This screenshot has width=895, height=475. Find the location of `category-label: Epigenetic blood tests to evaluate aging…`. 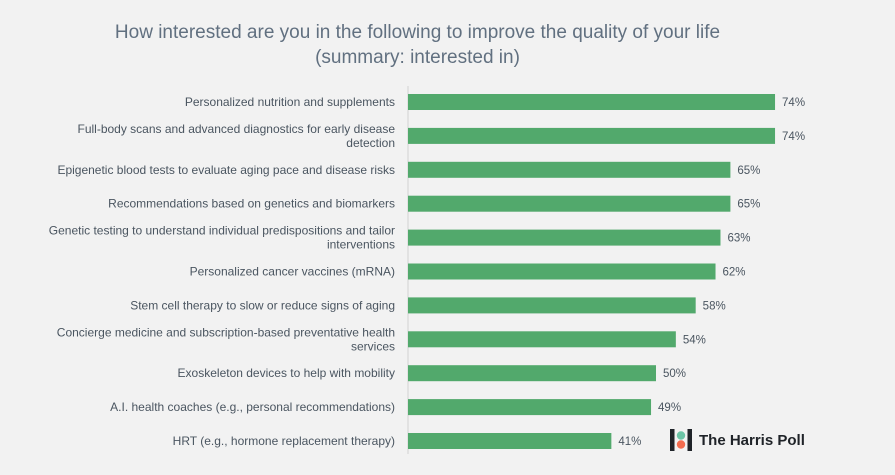

category-label: Epigenetic blood tests to evaluate aging… is located at coordinates (226, 170).